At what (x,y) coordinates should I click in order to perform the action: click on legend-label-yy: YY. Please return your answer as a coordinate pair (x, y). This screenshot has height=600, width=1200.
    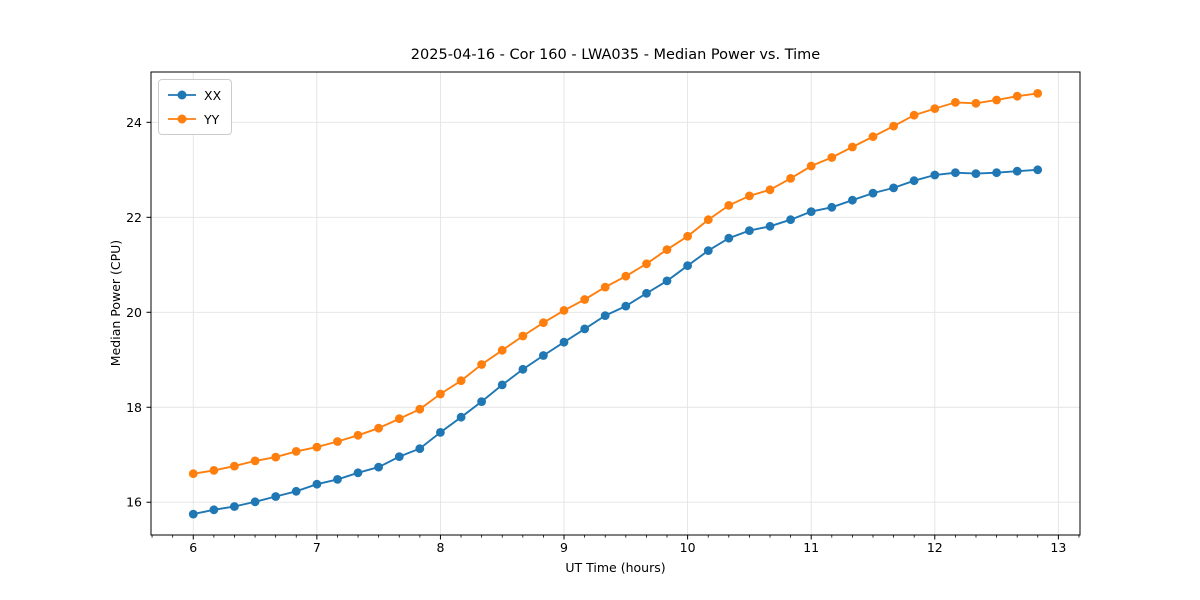
    Looking at the image, I should click on (212, 119).